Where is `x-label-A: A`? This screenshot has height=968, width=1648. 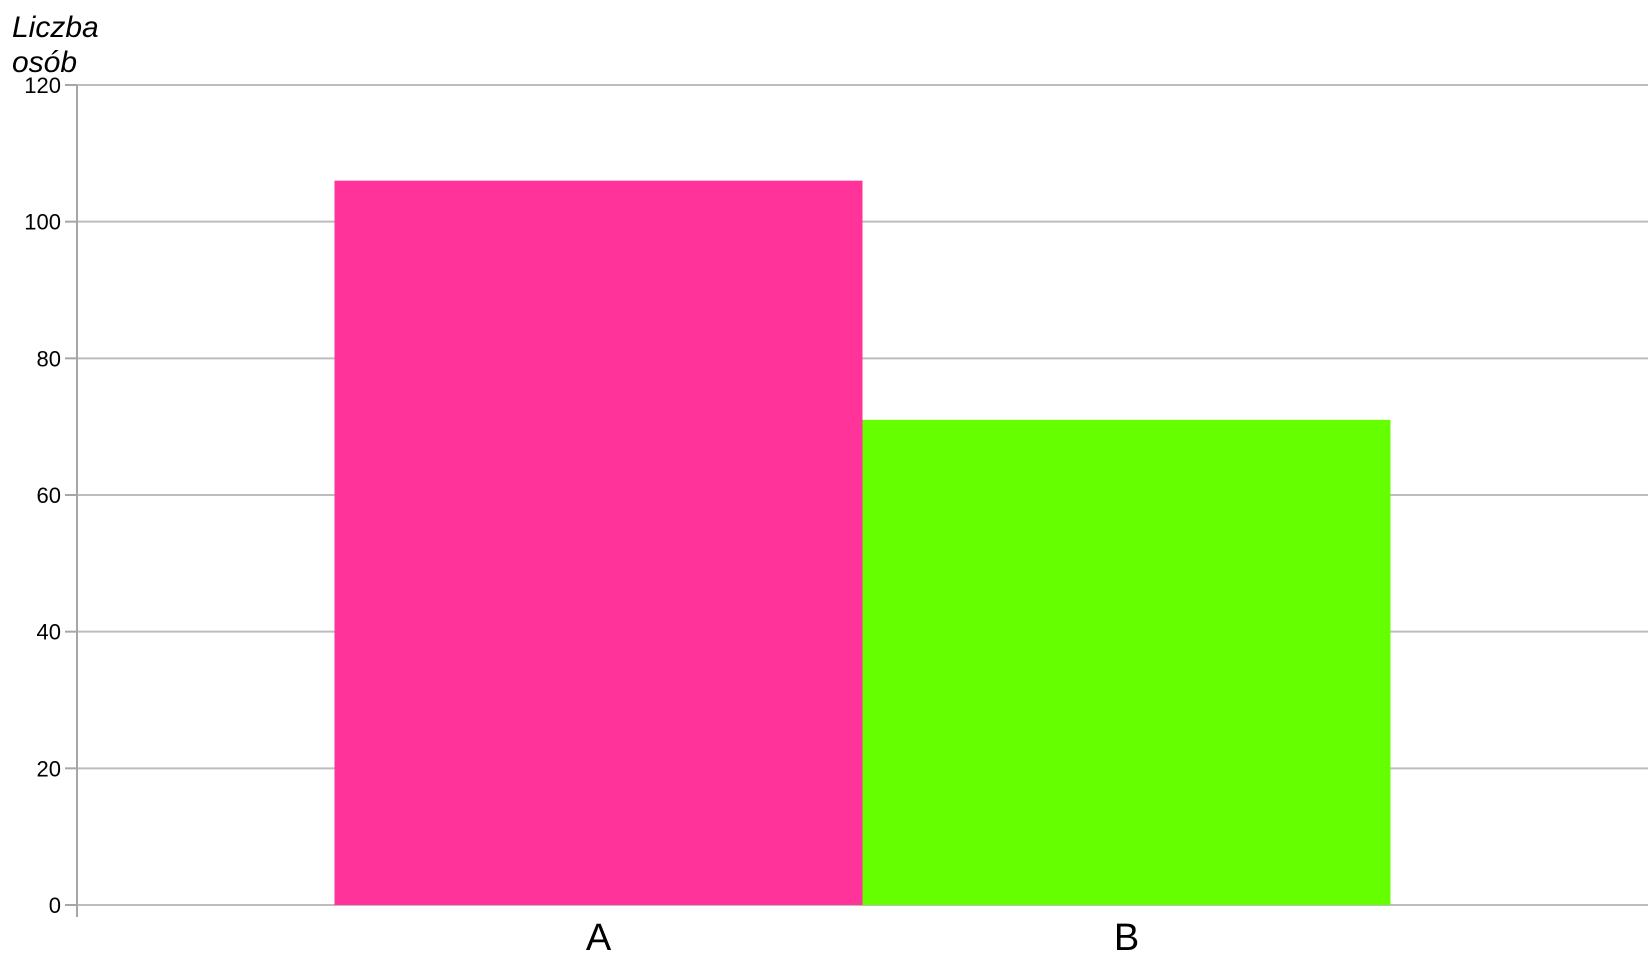
x-label-A: A is located at coordinates (599, 938).